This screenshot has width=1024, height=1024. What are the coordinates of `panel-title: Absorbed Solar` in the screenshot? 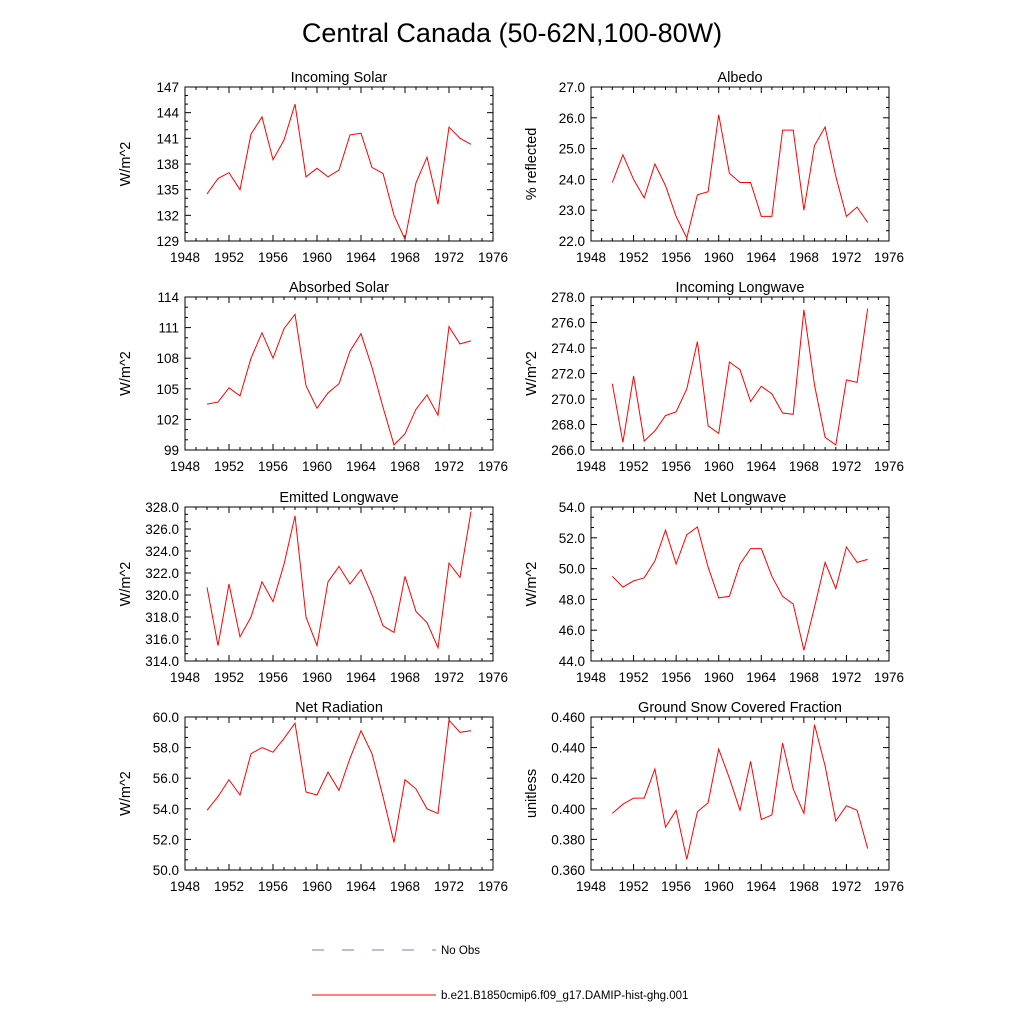 It's located at (339, 288).